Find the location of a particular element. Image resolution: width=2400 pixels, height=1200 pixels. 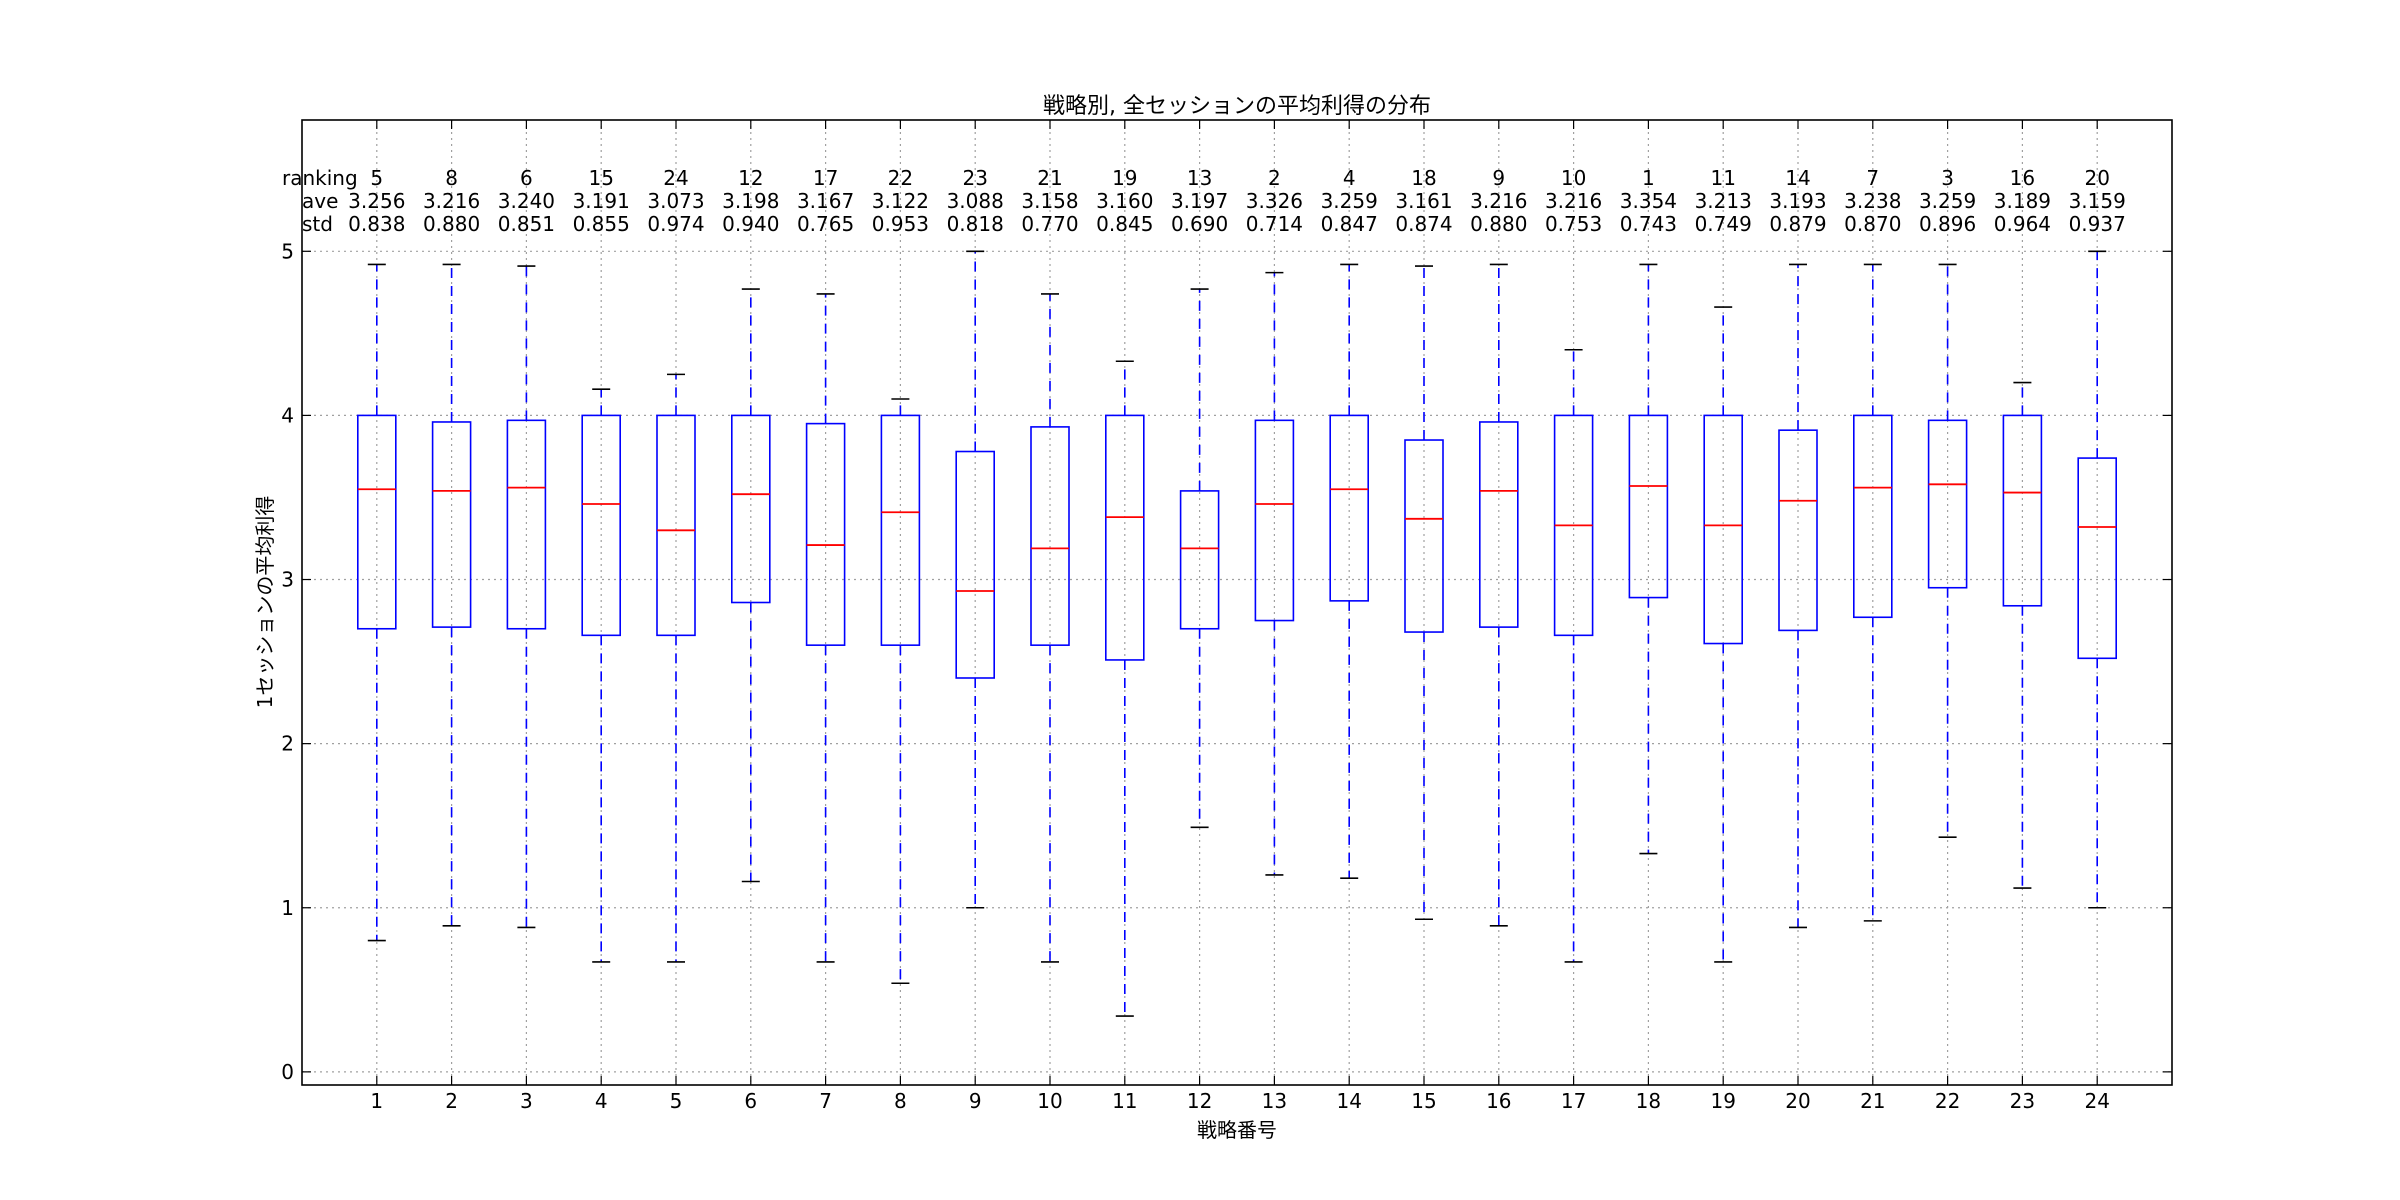

ave-value: 3.238 is located at coordinates (1872, 201).